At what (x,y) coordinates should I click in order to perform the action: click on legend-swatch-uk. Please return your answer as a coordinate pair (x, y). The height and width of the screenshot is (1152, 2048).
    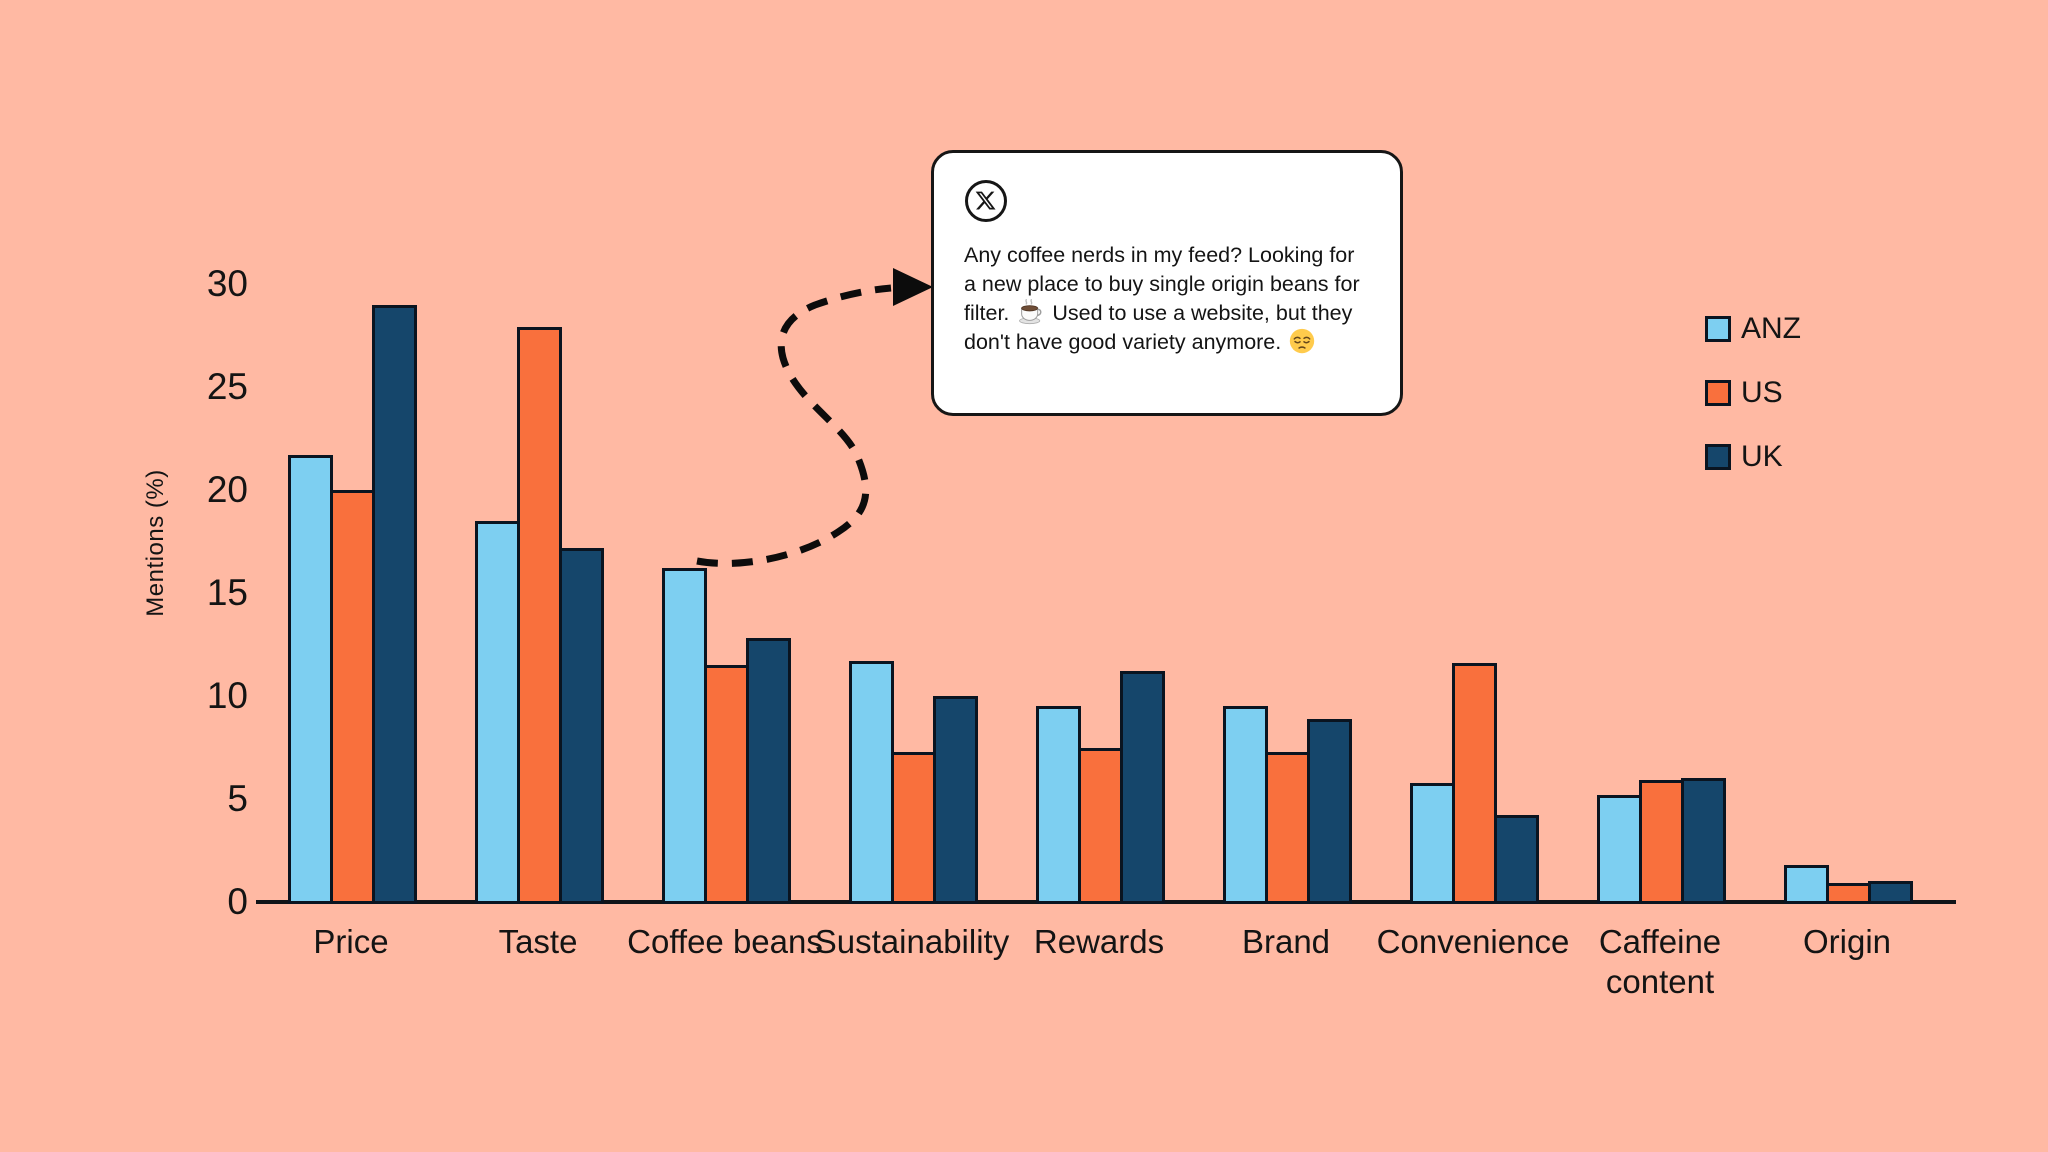
    Looking at the image, I should click on (1718, 457).